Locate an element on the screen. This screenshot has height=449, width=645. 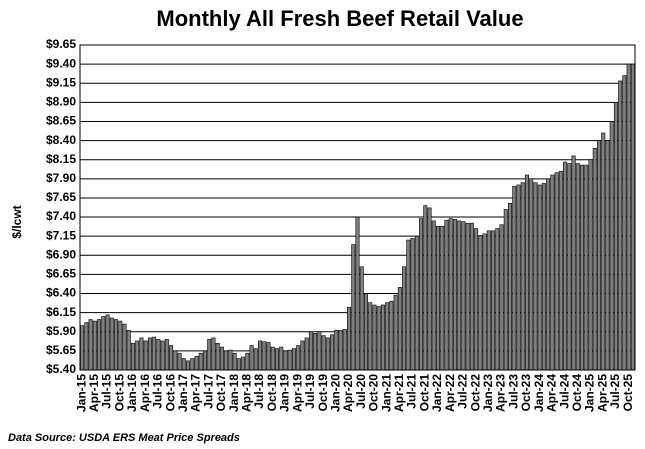
x-tick-label: Jul-25 is located at coordinates (615, 391).